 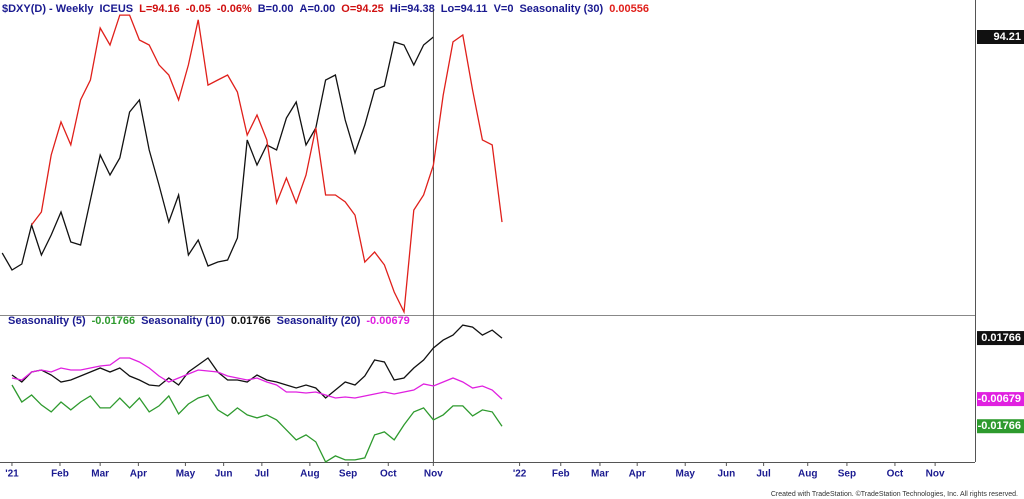 What do you see at coordinates (504, 9) in the screenshot?
I see `quote-value: V=0` at bounding box center [504, 9].